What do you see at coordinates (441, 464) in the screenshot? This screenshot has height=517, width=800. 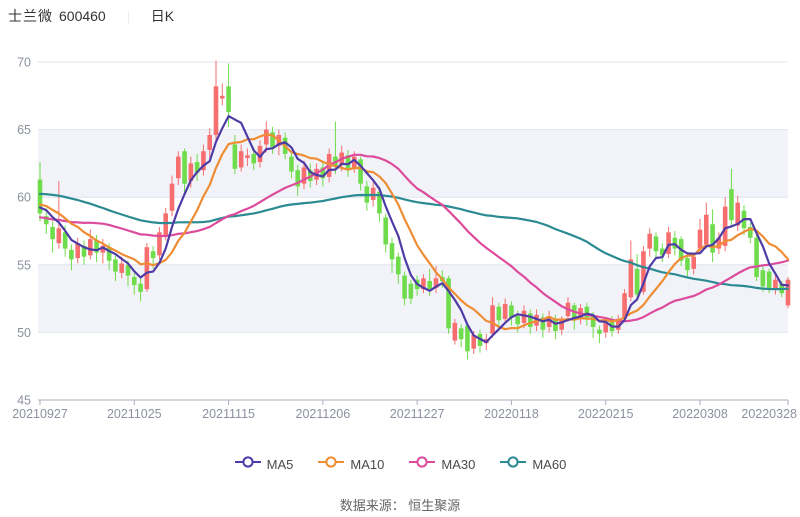 I see `legend-item-ma30: MA30` at bounding box center [441, 464].